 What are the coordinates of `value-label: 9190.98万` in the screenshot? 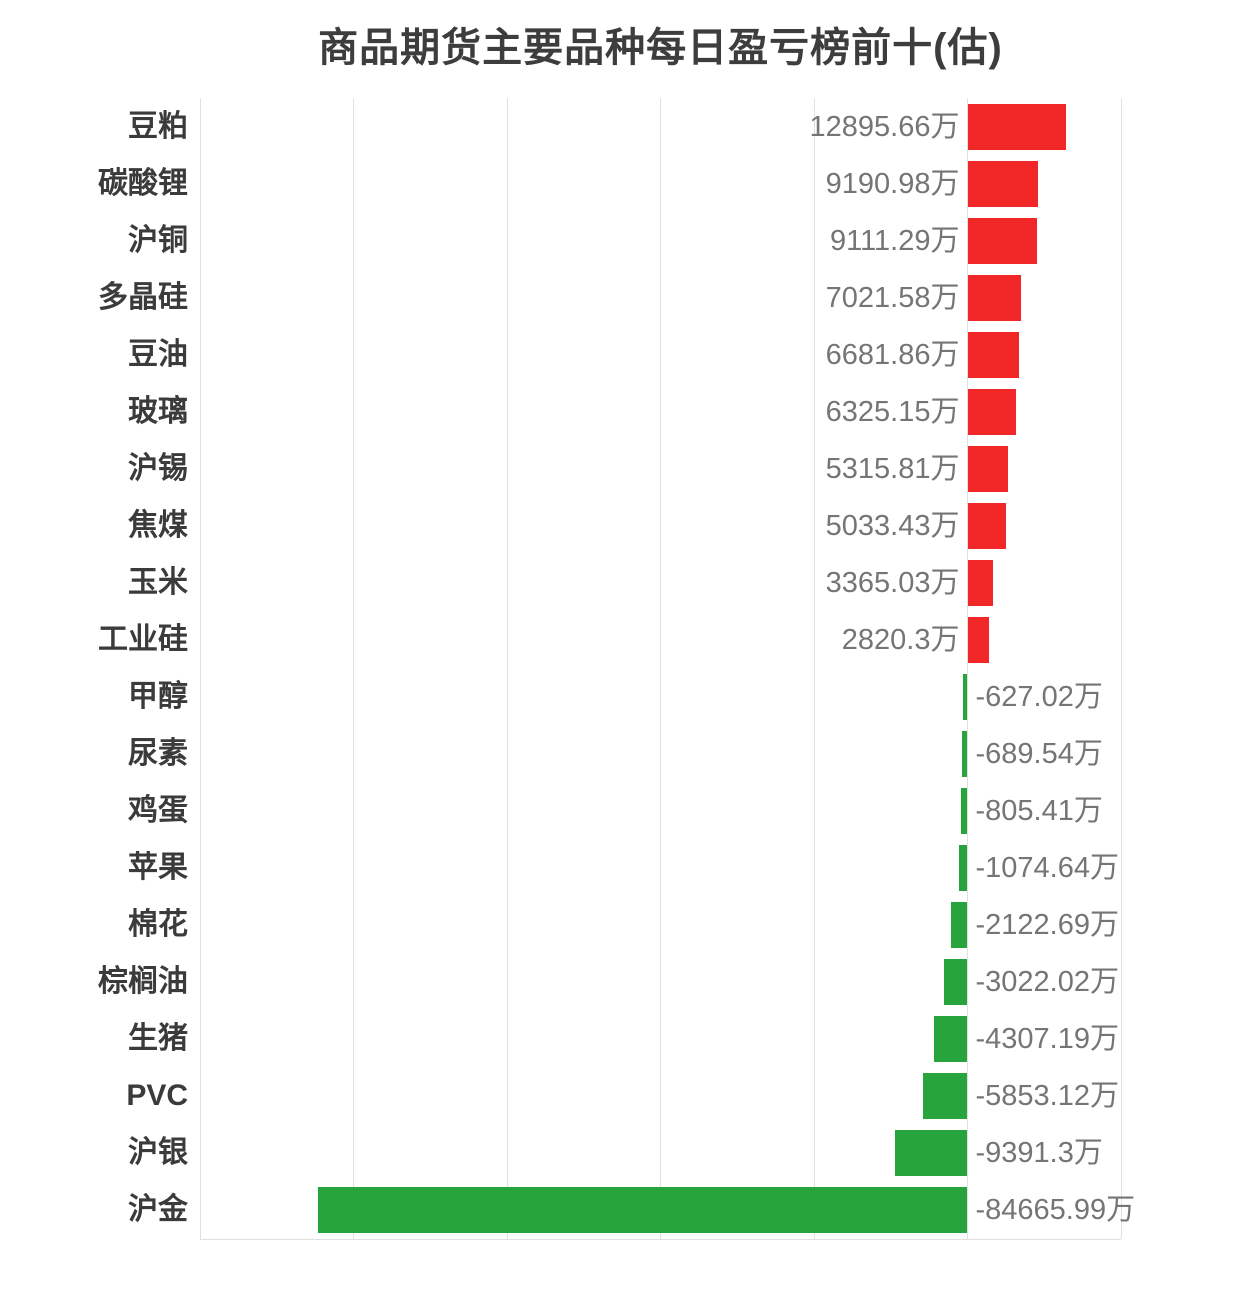 It's located at (892, 183).